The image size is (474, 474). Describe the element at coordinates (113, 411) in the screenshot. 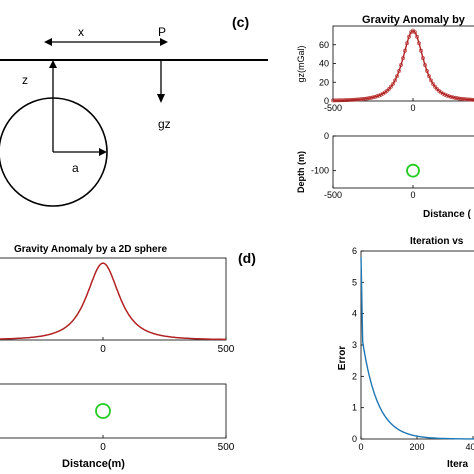

I see `bl-depth-frame` at that location.